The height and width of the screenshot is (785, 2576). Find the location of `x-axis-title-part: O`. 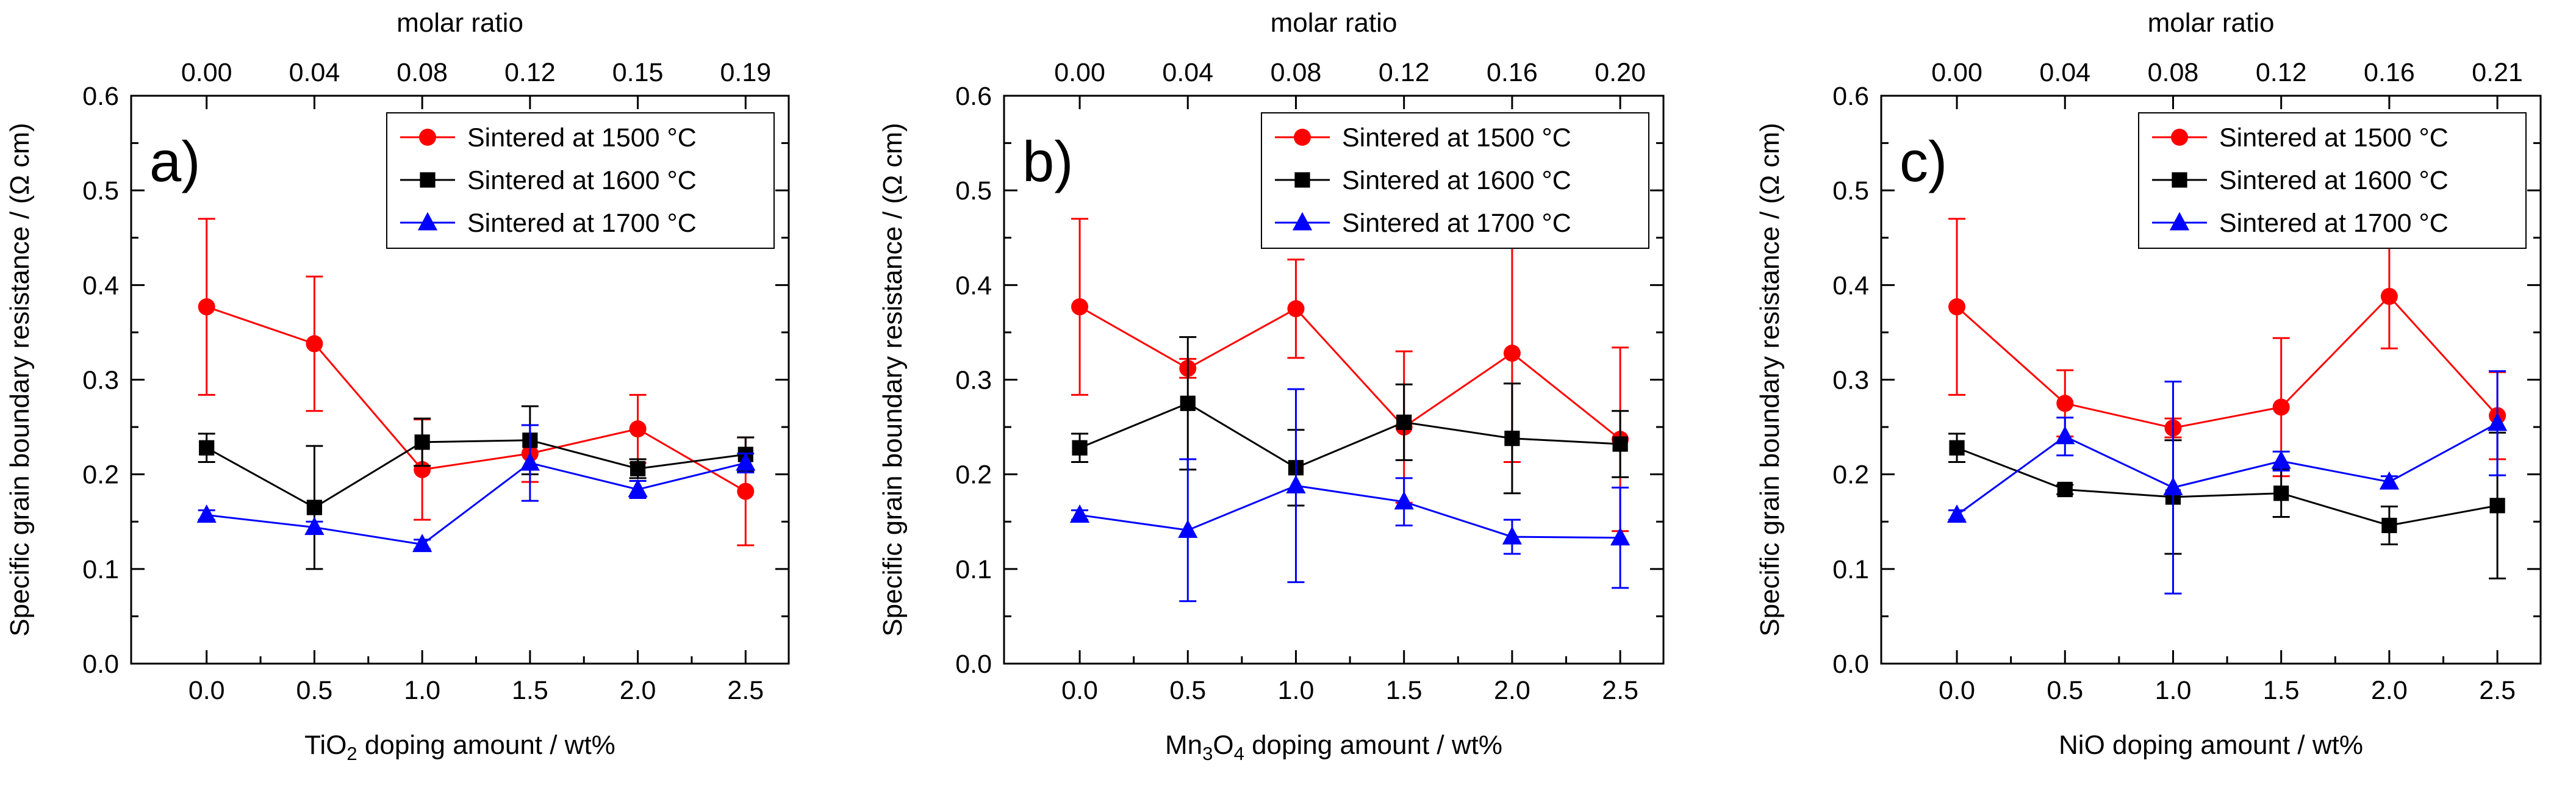

x-axis-title-part: O is located at coordinates (1223, 745).